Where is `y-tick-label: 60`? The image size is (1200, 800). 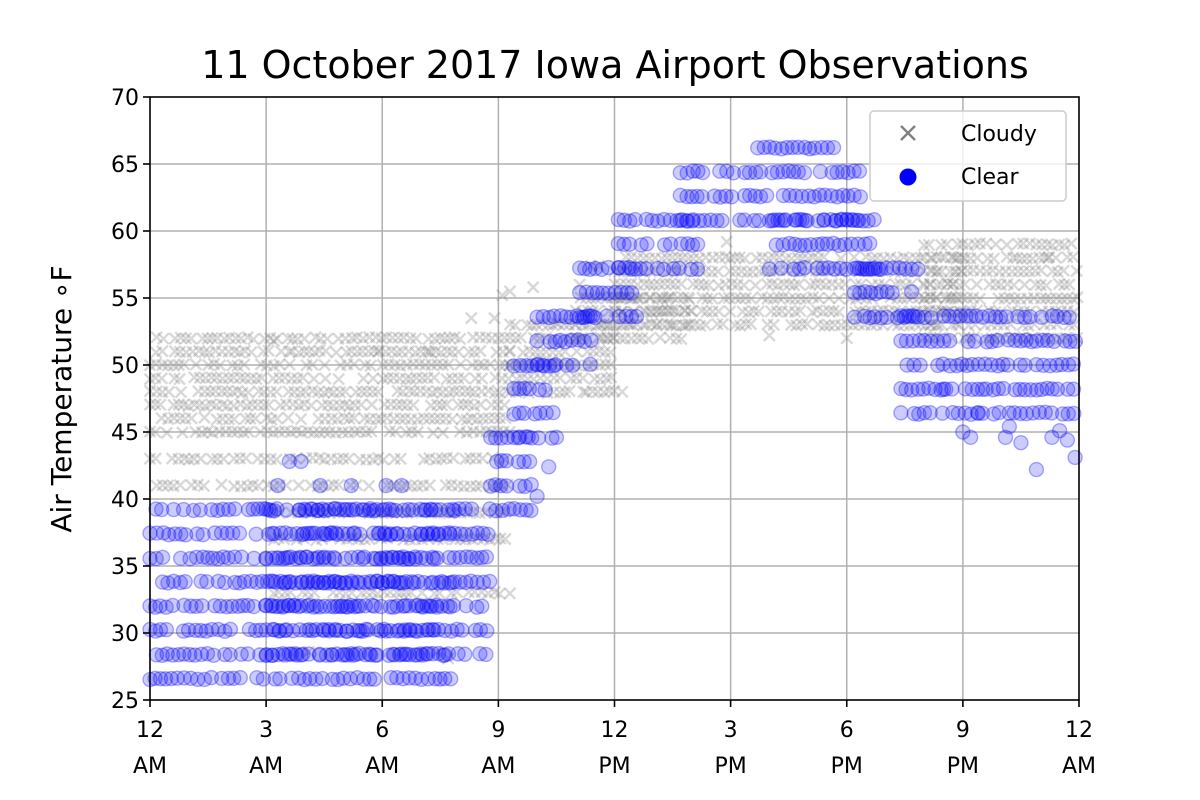
y-tick-label: 60 is located at coordinates (125, 232).